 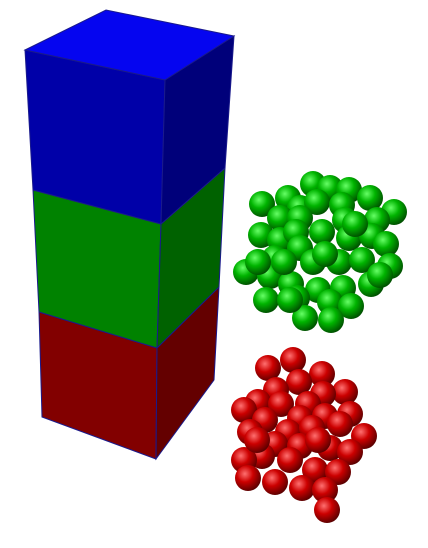 I want to click on red-sphere-cluster, so click(x=304, y=435).